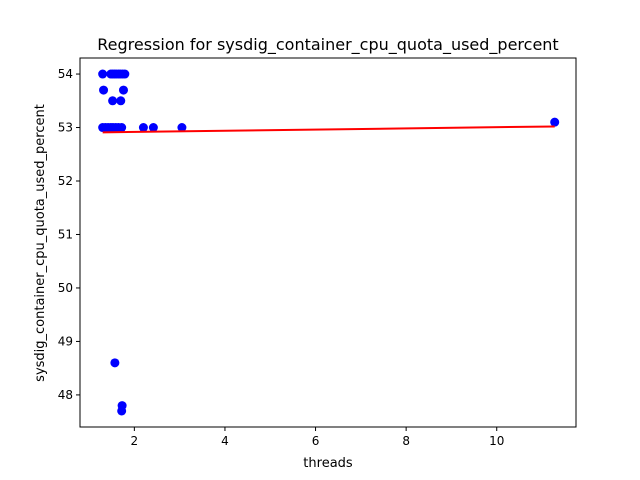  What do you see at coordinates (65, 234) in the screenshot?
I see `y-tick-label: 51` at bounding box center [65, 234].